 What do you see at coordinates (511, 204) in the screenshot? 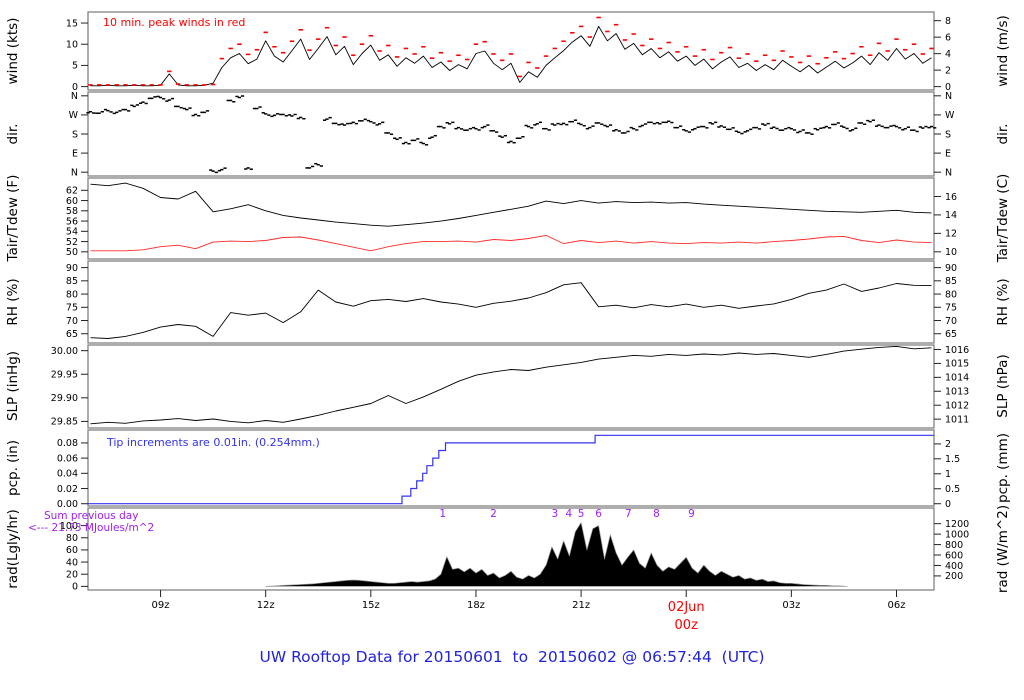
I see `tair-trace` at bounding box center [511, 204].